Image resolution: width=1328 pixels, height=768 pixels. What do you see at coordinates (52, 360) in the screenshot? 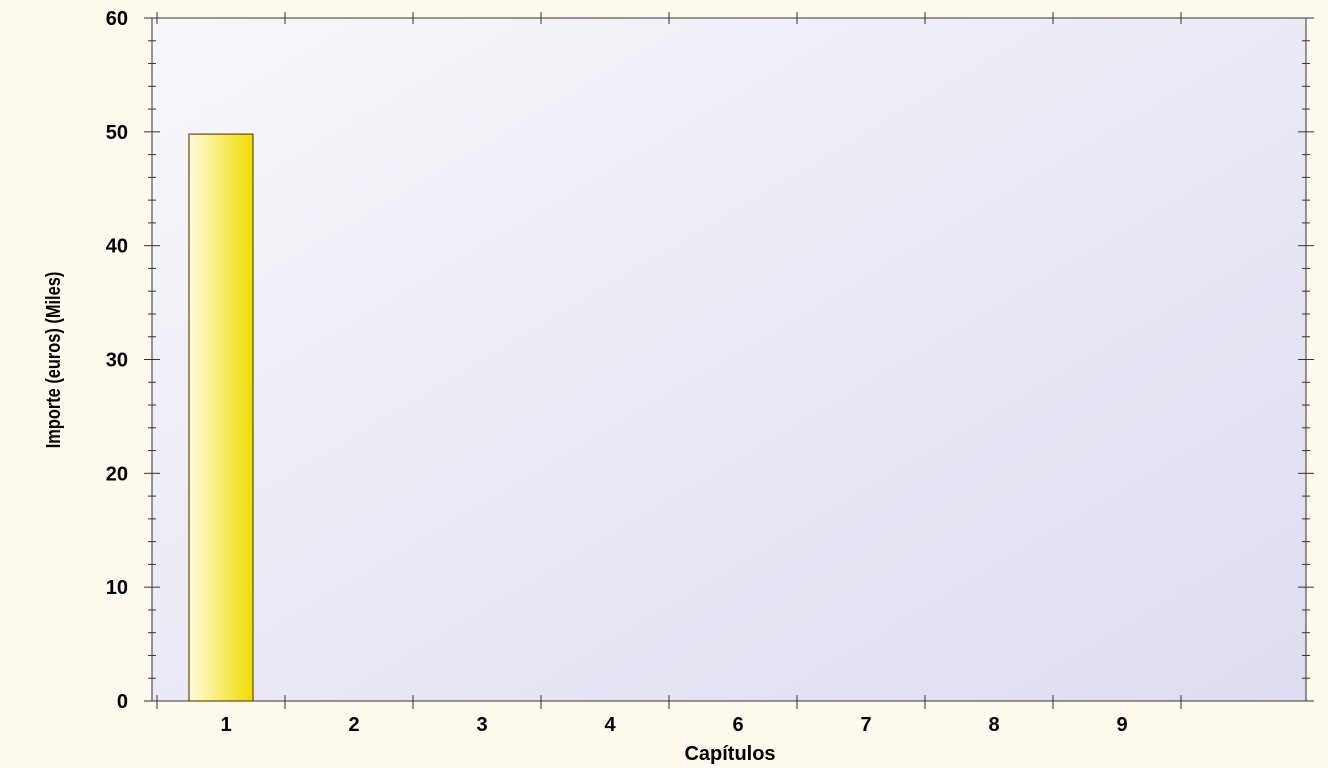
I see `y-axis-title: Importe (euros) (Miles)` at bounding box center [52, 360].